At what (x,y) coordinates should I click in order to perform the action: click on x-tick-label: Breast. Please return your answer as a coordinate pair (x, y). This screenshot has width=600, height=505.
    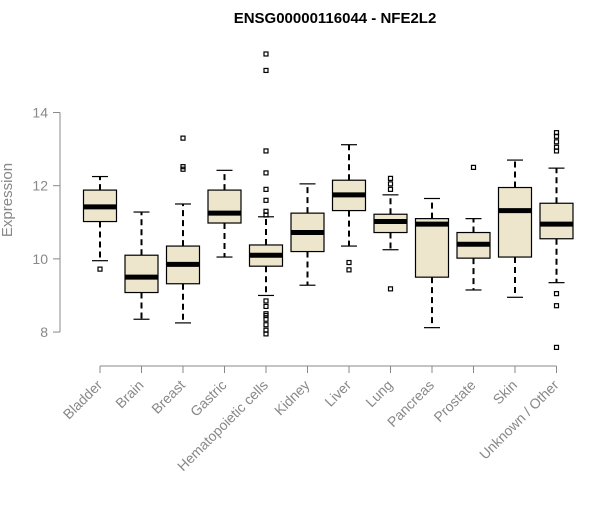
    Looking at the image, I should click on (168, 397).